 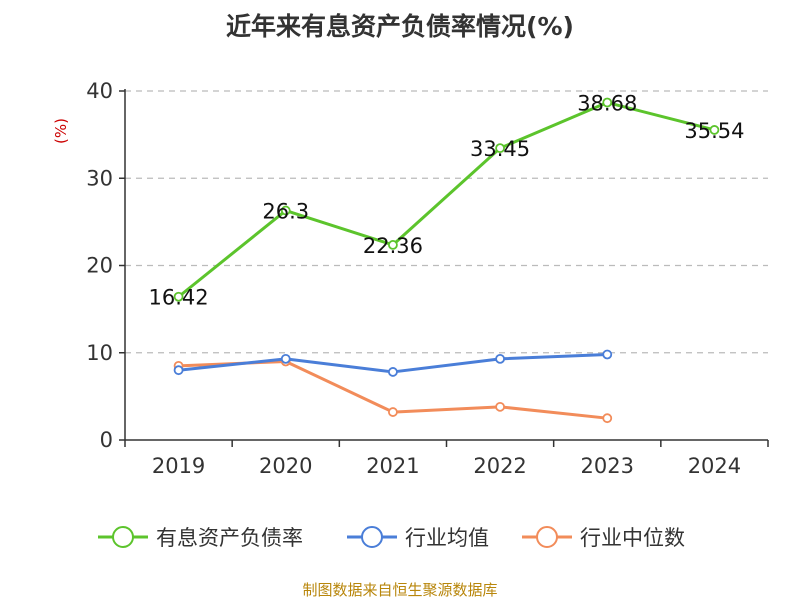 I want to click on legend: 有息资产负债率 行业均值 行业中位数, so click(x=391, y=538).